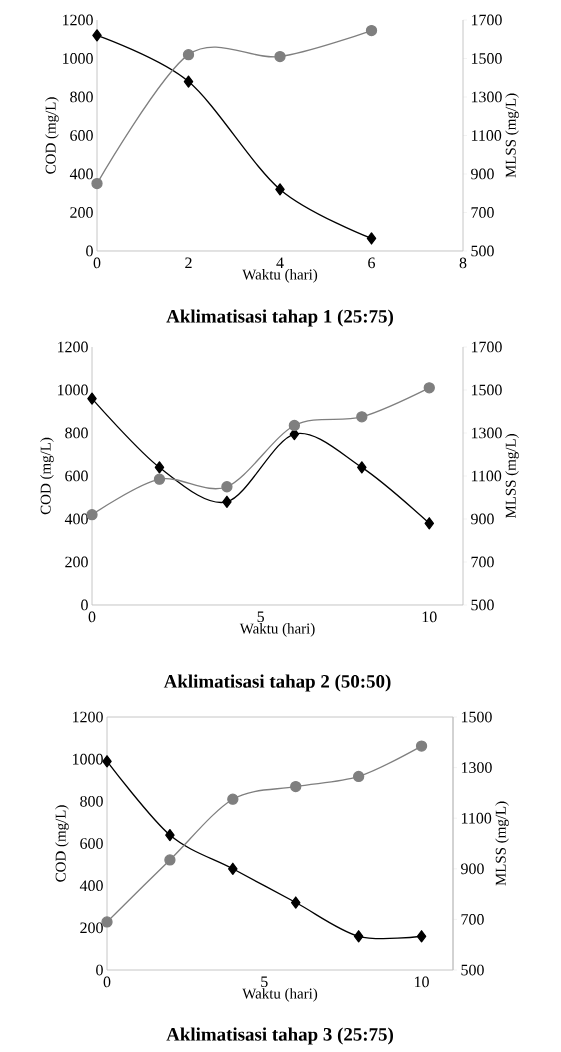 This screenshot has height=1052, width=561. Describe the element at coordinates (277, 683) in the screenshot. I see `text: Aklimatisasi tahap 2 (50:50)` at that location.